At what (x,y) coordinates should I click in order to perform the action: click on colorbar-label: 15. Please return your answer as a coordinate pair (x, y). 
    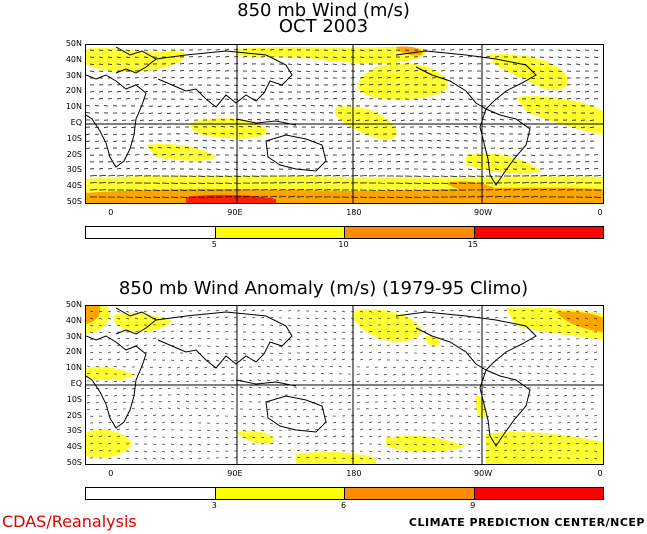
    Looking at the image, I should click on (472, 244).